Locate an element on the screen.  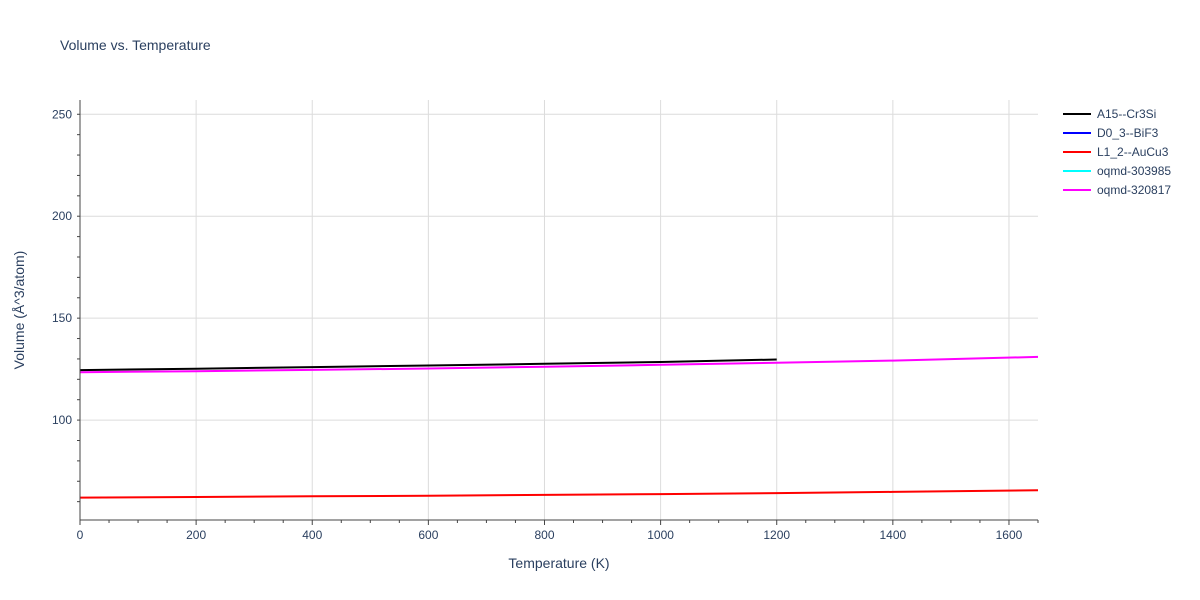
y-tick-label: 100 is located at coordinates (62, 420).